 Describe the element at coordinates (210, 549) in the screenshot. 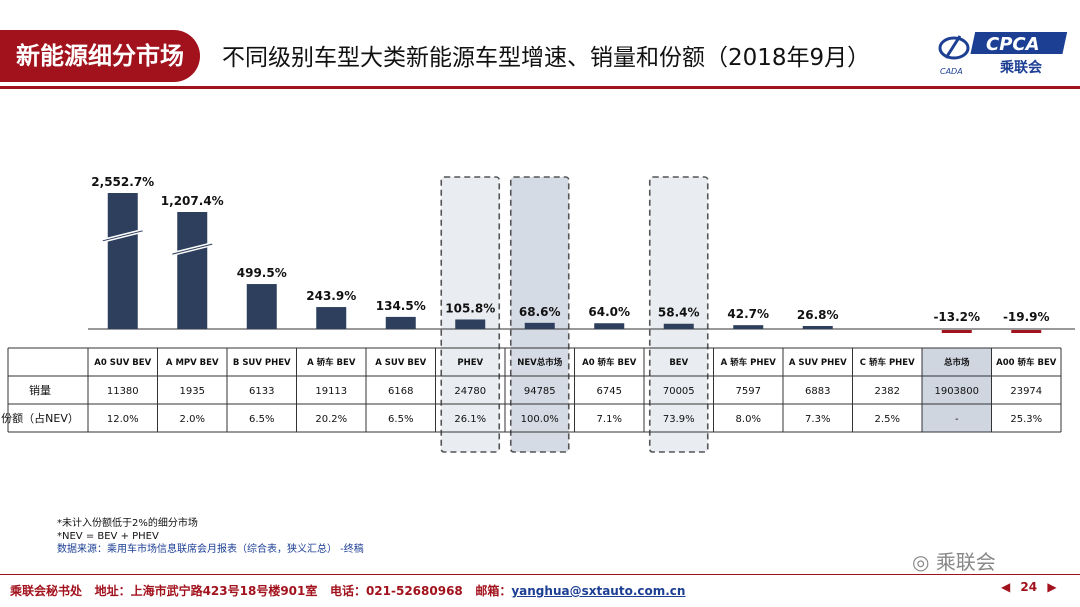

I see `data-source: 数据来源：乘用车市场信息联席会月报表（综合表，狭义汇总） -终稿` at that location.